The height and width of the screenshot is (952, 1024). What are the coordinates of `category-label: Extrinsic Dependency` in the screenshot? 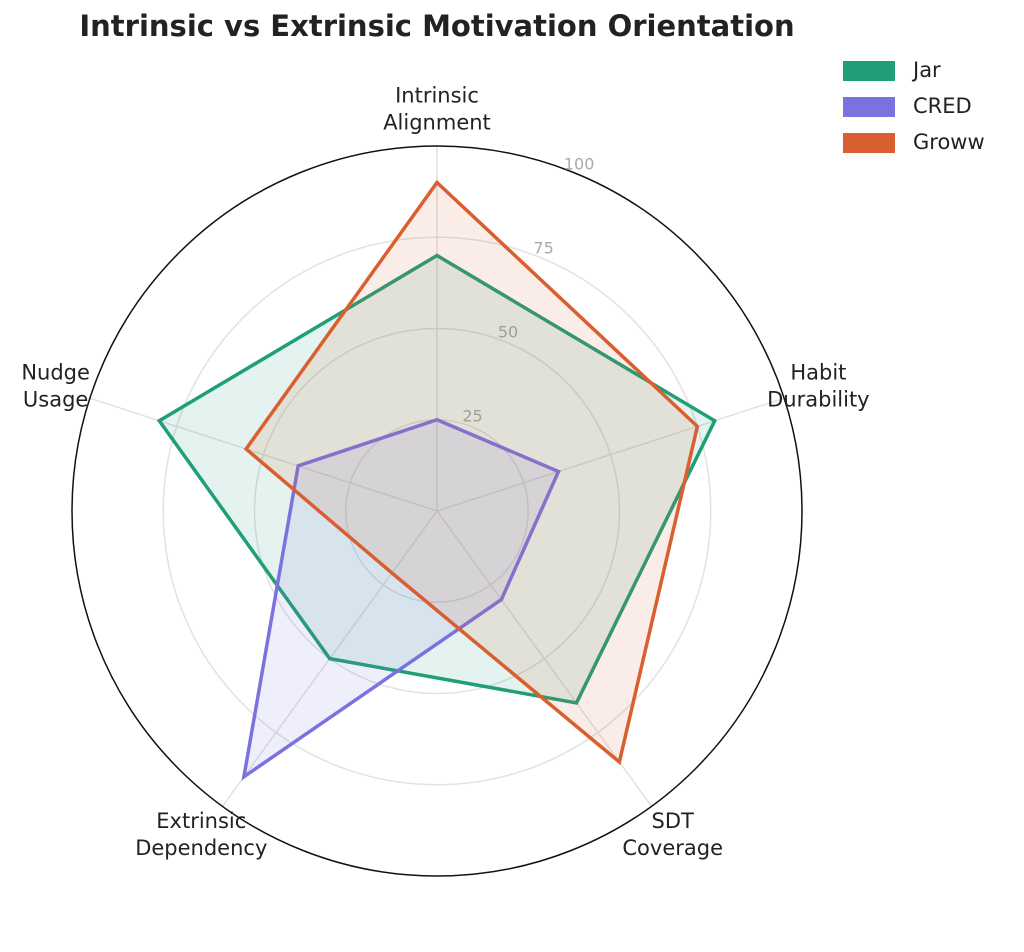 It's located at (201, 834).